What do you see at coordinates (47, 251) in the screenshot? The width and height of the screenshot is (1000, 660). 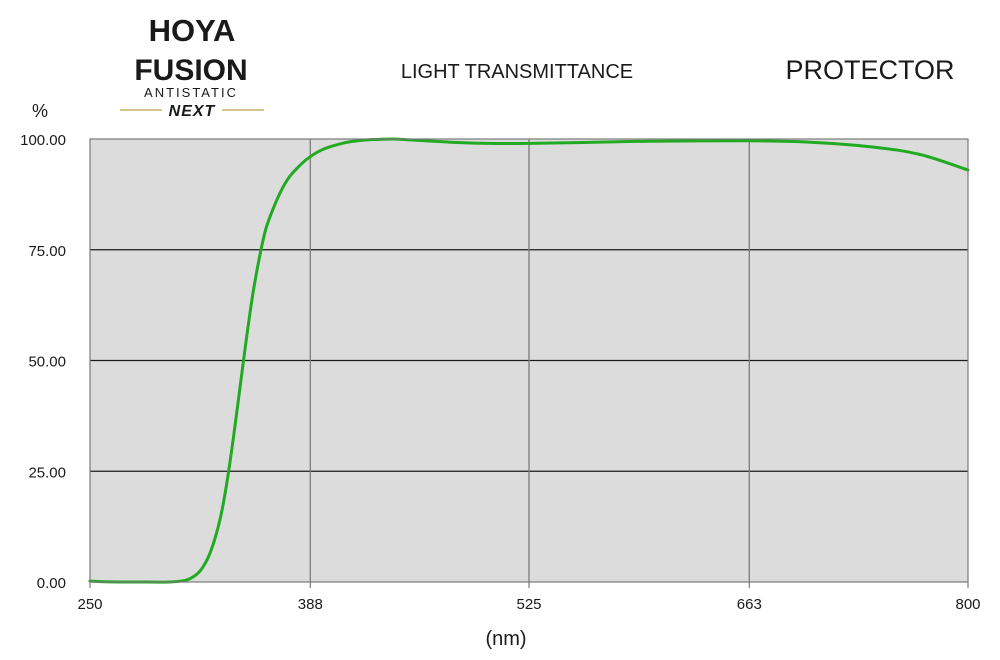 I see `y-tick-label: 75.00` at bounding box center [47, 251].